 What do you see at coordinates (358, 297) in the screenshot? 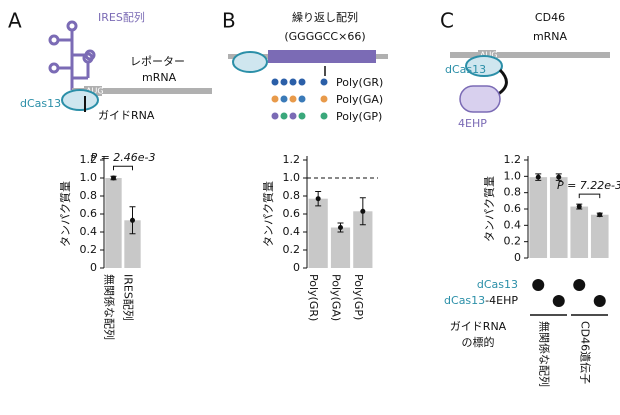
I see `x-tick-label: Poly(GP)` at bounding box center [358, 297].